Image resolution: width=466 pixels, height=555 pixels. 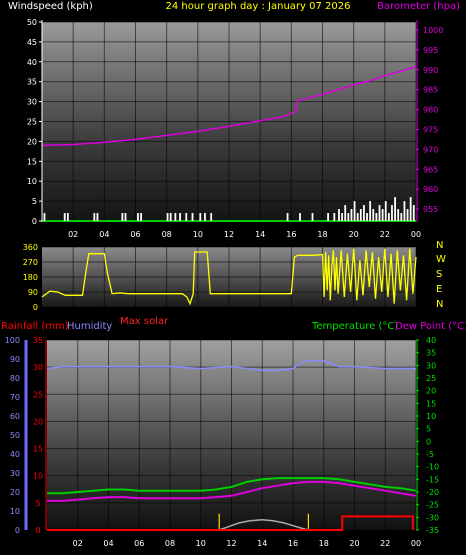 What do you see at coordinates (32, 82) in the screenshot?
I see `wind-axis-tick-label: 35` at bounding box center [32, 82].